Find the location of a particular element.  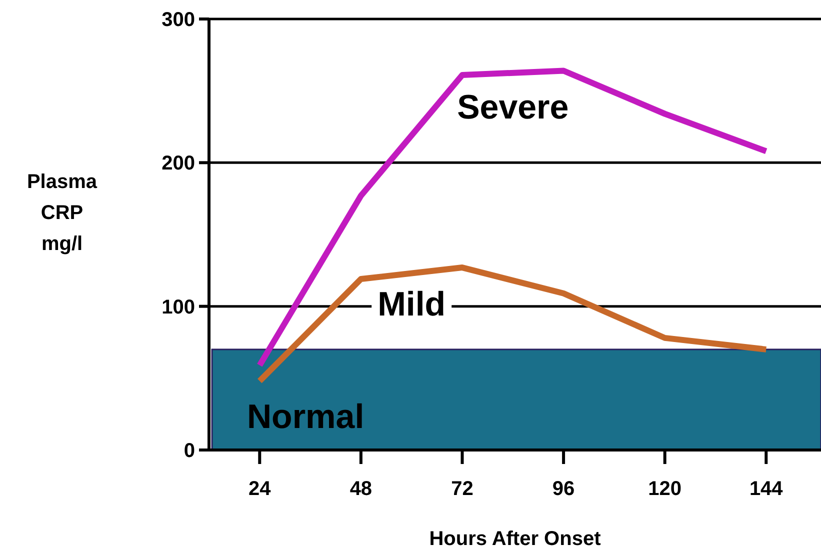

y-tick-label: 100 is located at coordinates (178, 307).